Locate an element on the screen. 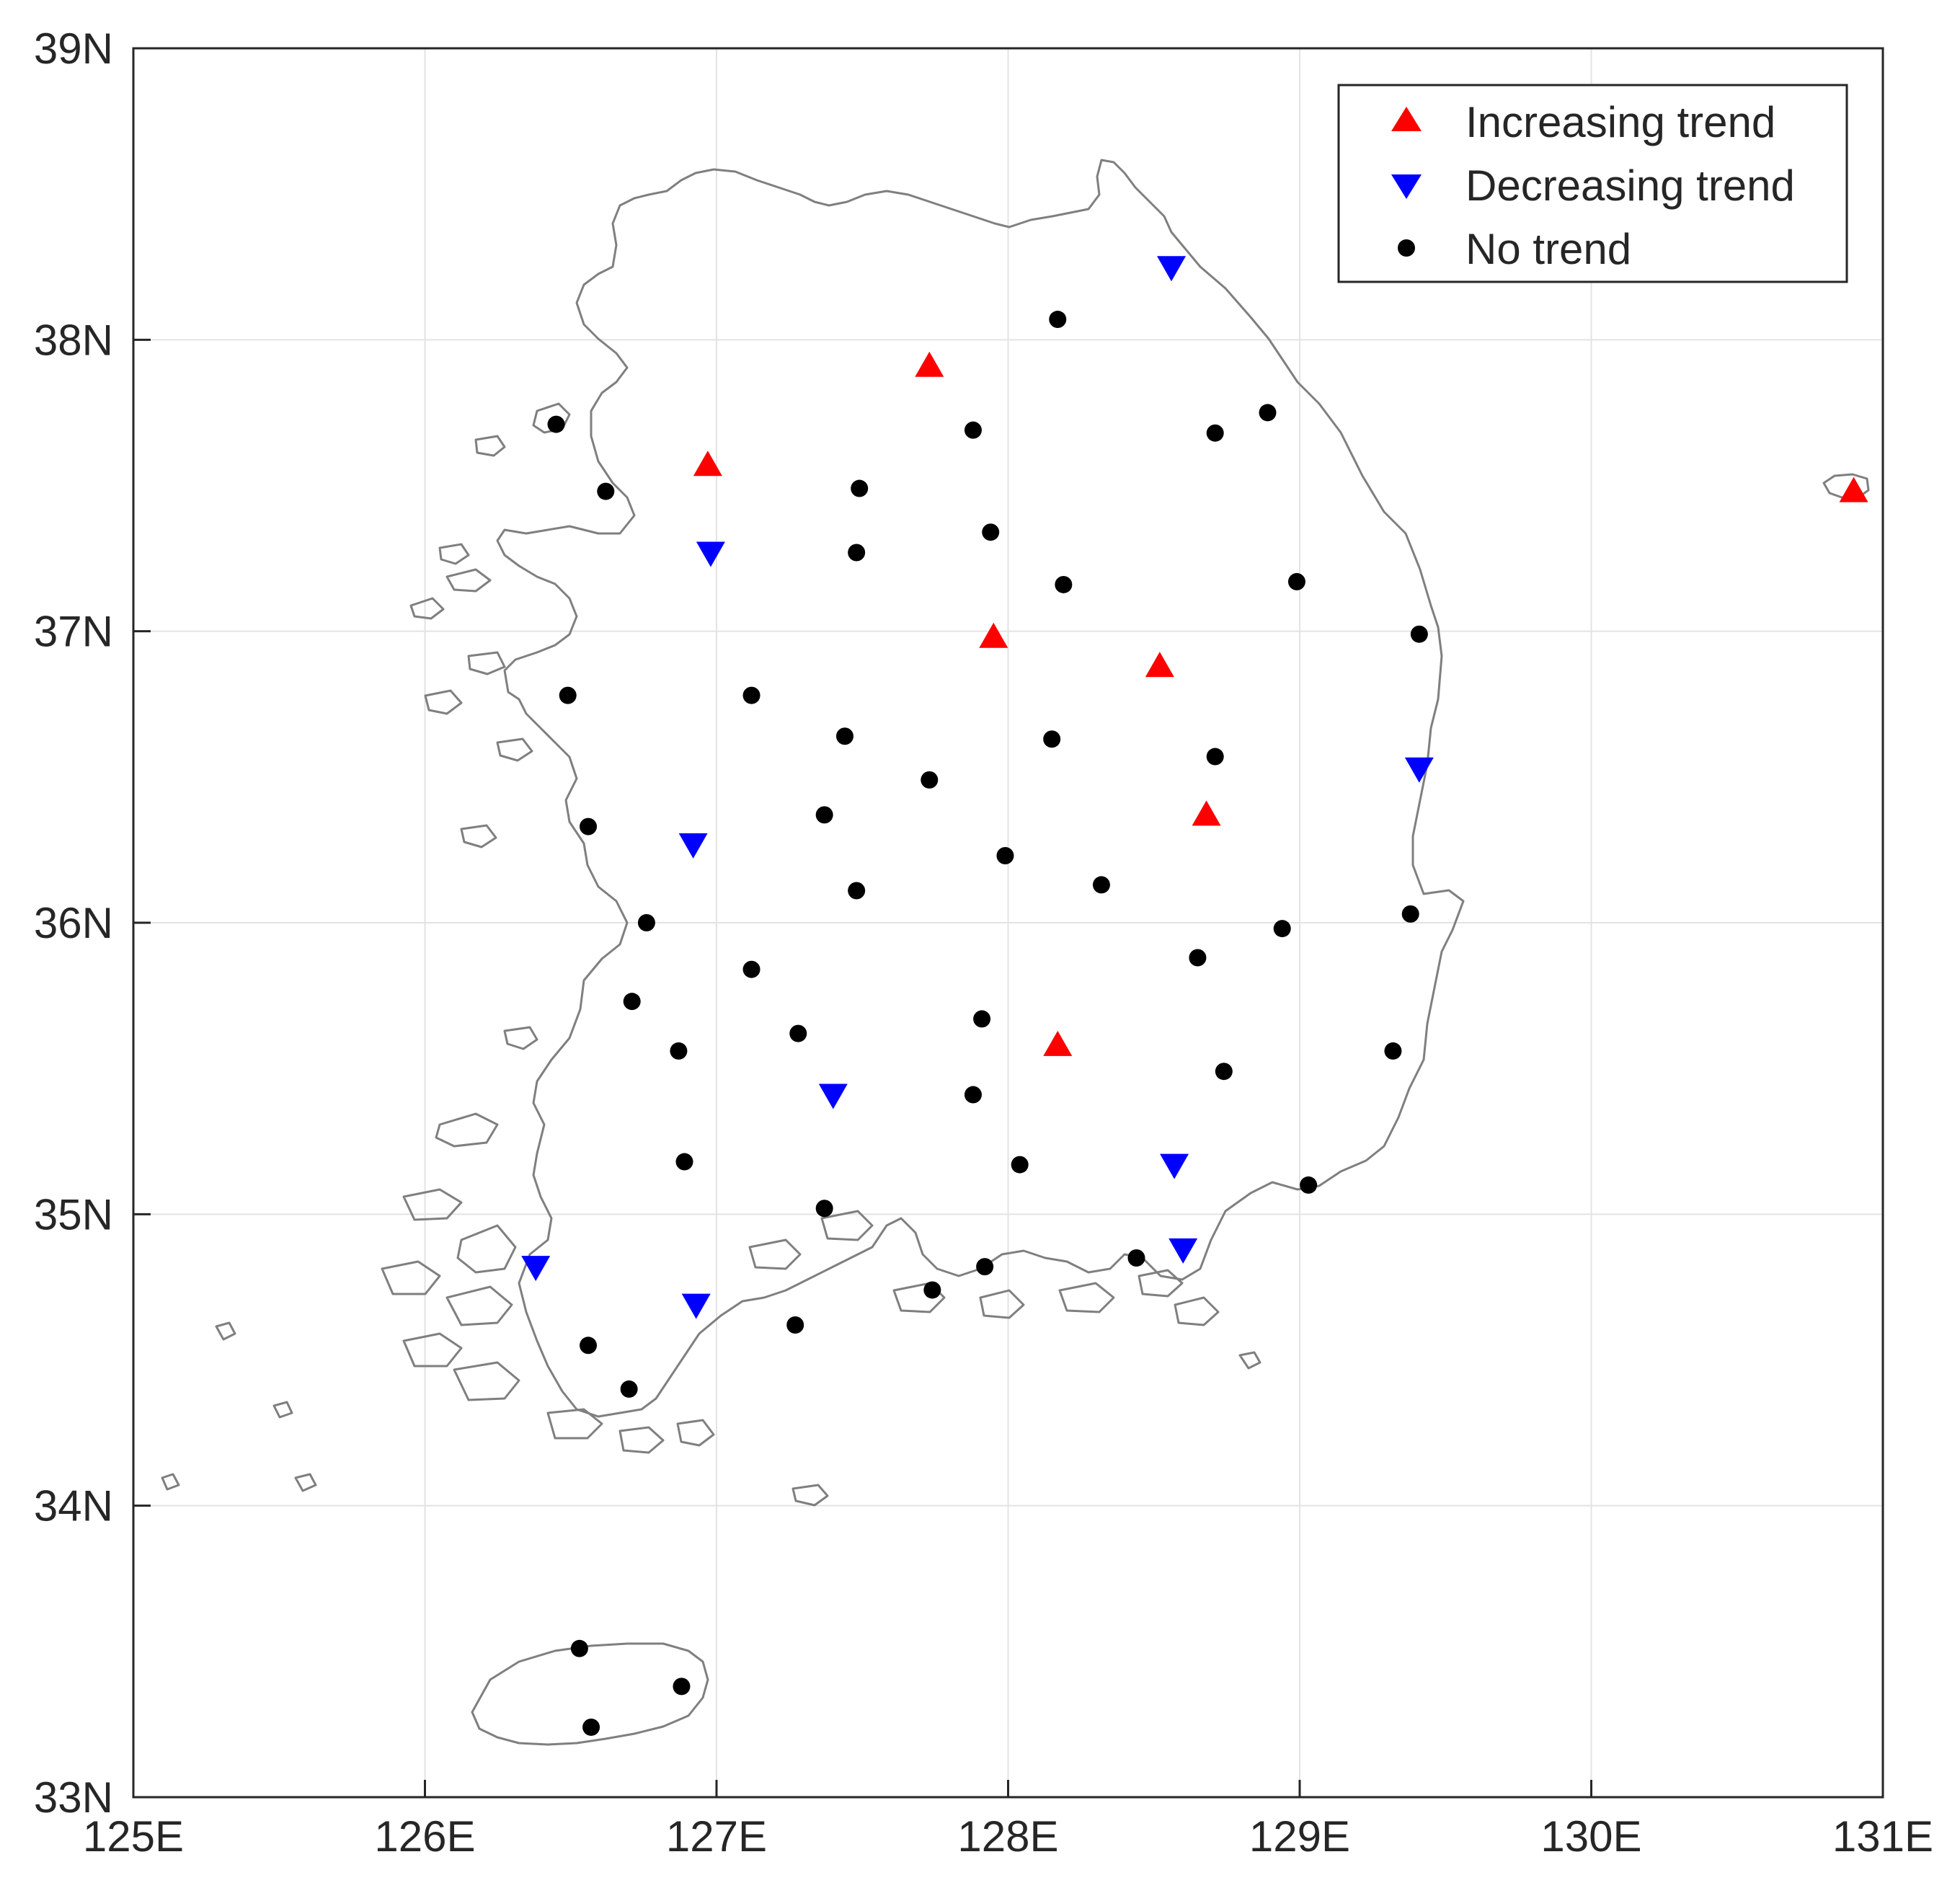 This screenshot has width=1960, height=1888. x-tick-label: 129E is located at coordinates (1299, 1836).